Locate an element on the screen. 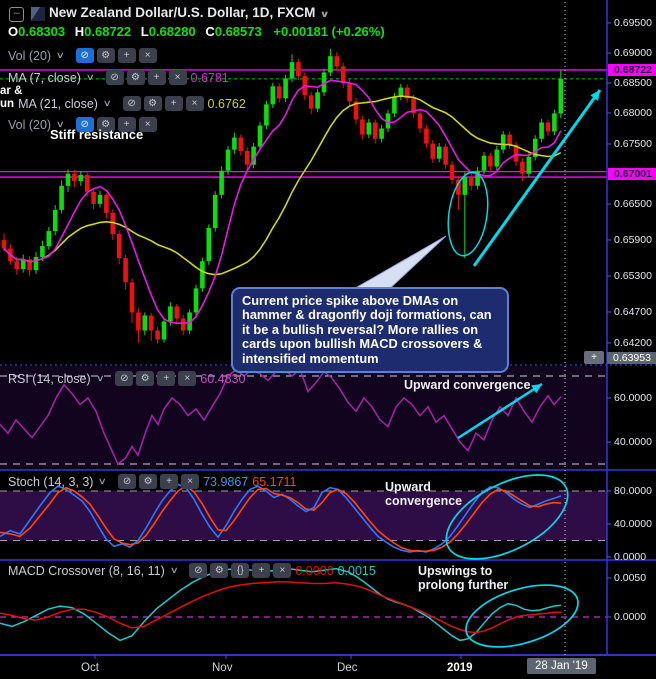 The height and width of the screenshot is (679, 656). time-axis-label: Dec is located at coordinates (347, 668).